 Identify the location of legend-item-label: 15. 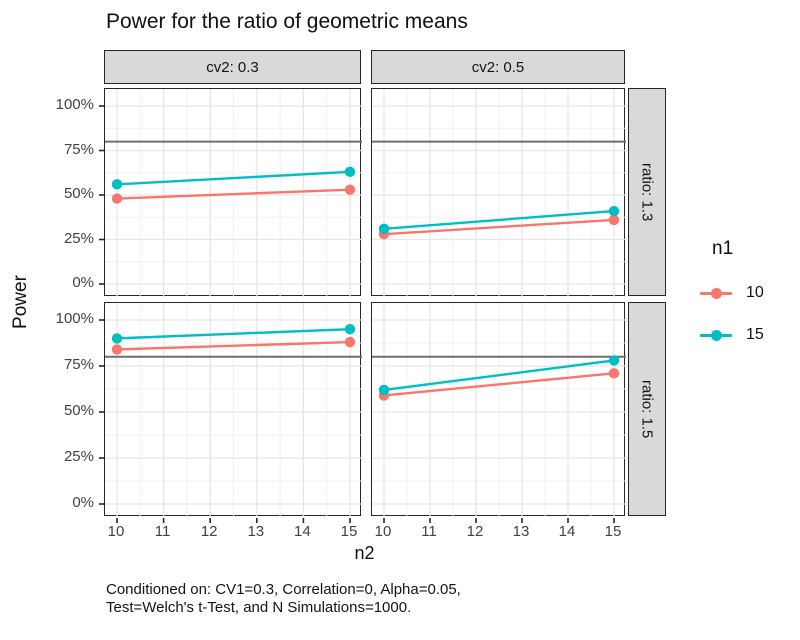
(755, 334).